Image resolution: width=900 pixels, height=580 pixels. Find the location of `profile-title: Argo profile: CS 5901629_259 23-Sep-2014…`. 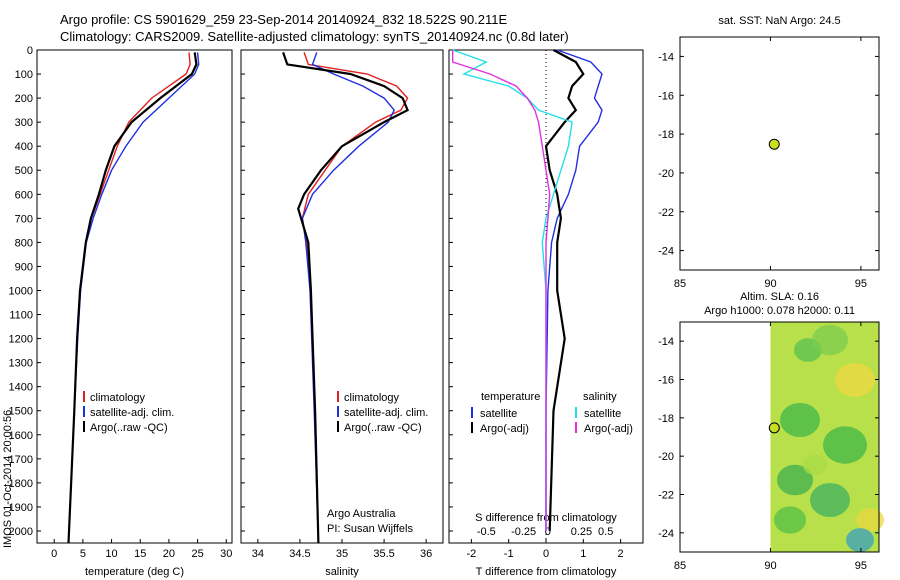

profile-title: Argo profile: CS 5901629_259 23-Sep-2014… is located at coordinates (284, 19).